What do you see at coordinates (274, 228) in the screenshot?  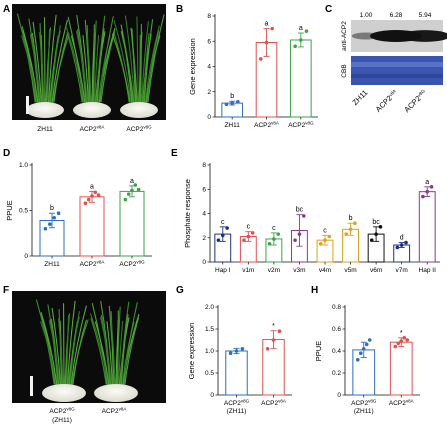 I see `significance-label: c` at bounding box center [274, 228].